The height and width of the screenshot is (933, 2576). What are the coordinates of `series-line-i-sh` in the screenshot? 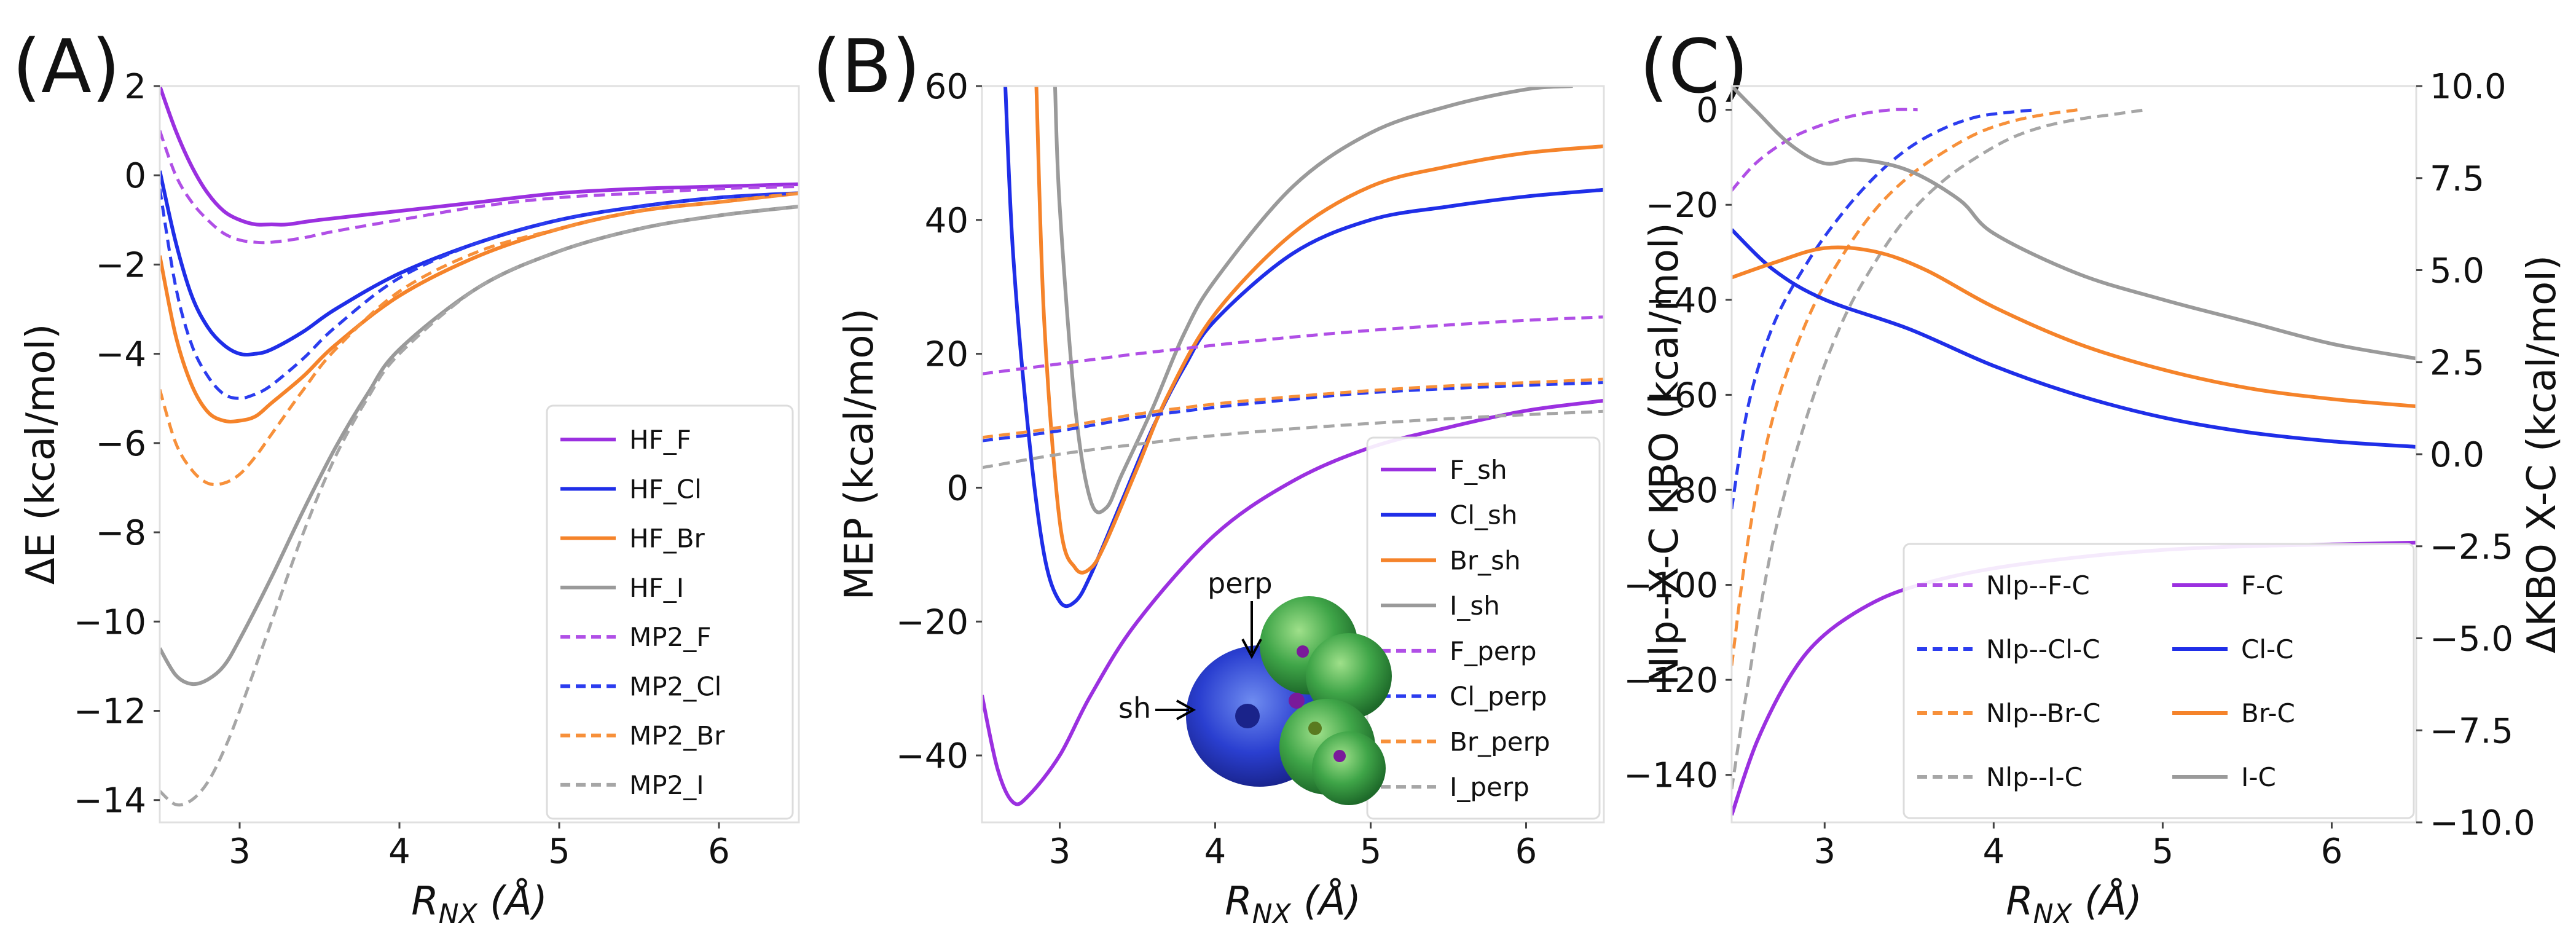 It's located at (1313, 300).